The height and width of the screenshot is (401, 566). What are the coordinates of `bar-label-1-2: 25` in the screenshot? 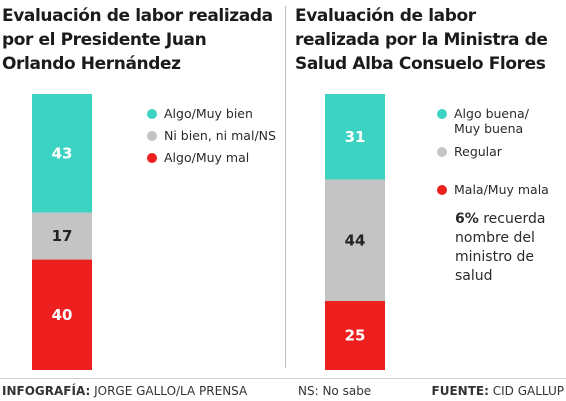 It's located at (355, 336).